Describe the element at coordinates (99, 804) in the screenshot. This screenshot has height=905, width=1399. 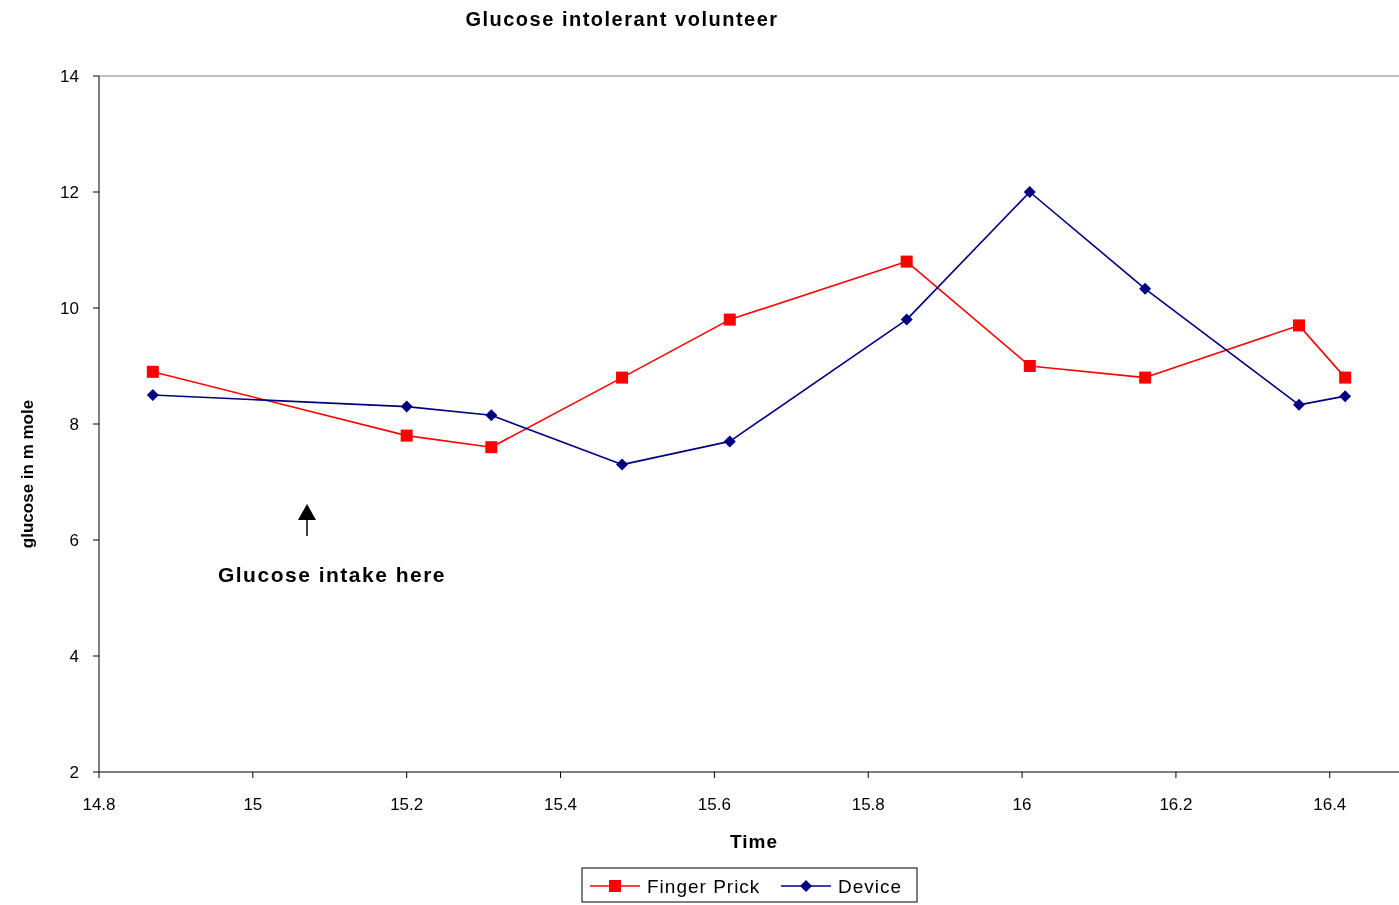
I see `x-tick-label: 14.8` at that location.